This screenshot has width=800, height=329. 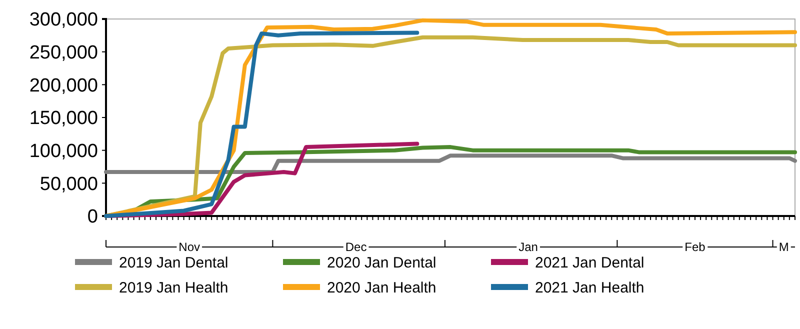 I want to click on y-tick-label: 100,000, so click(x=63, y=151).